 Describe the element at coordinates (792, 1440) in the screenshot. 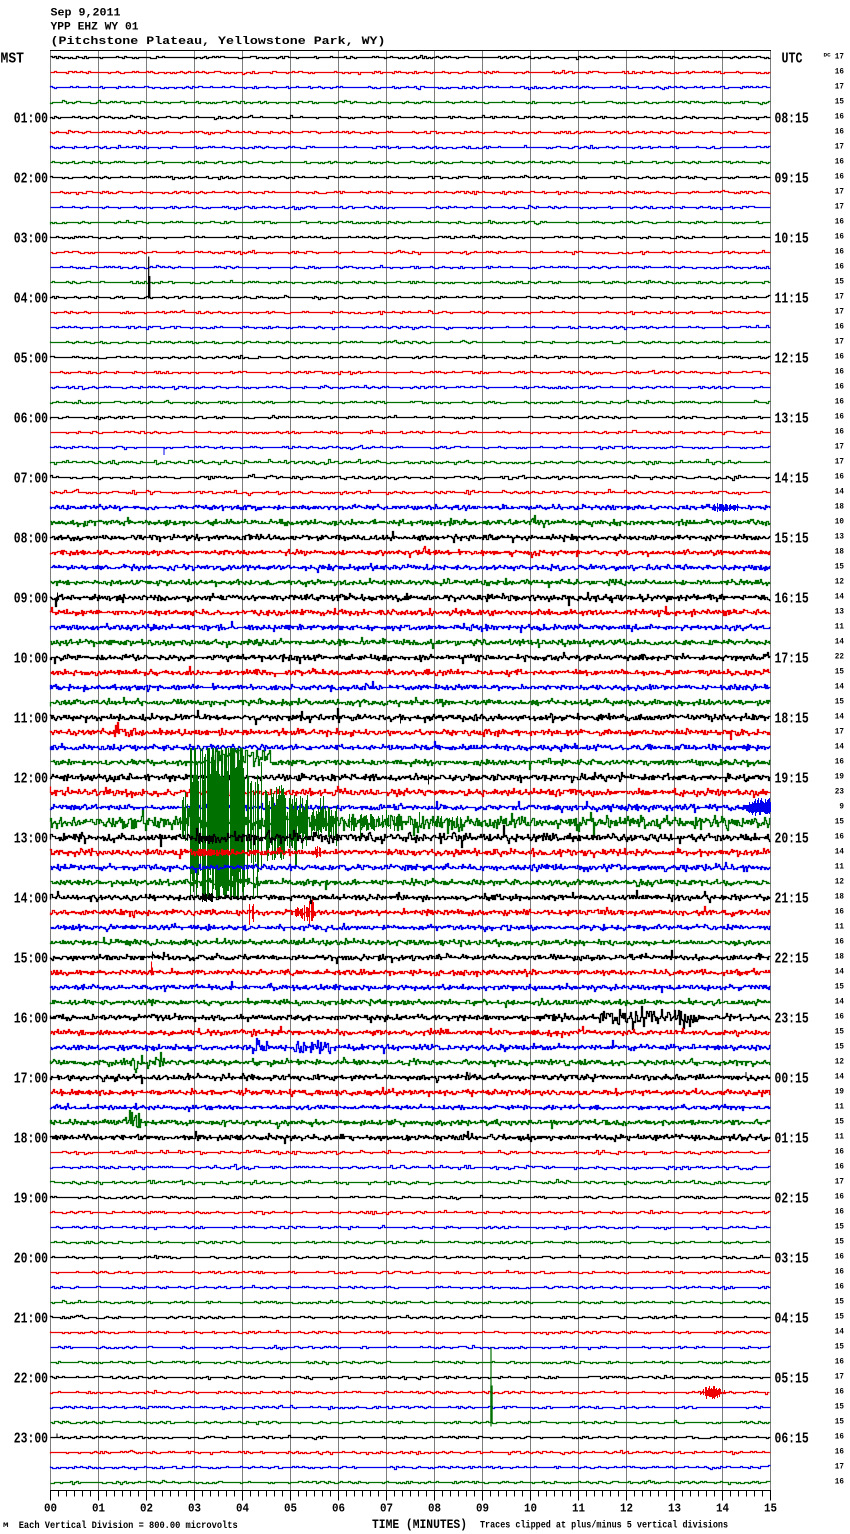

I see `svg-text: 06:15` at that location.